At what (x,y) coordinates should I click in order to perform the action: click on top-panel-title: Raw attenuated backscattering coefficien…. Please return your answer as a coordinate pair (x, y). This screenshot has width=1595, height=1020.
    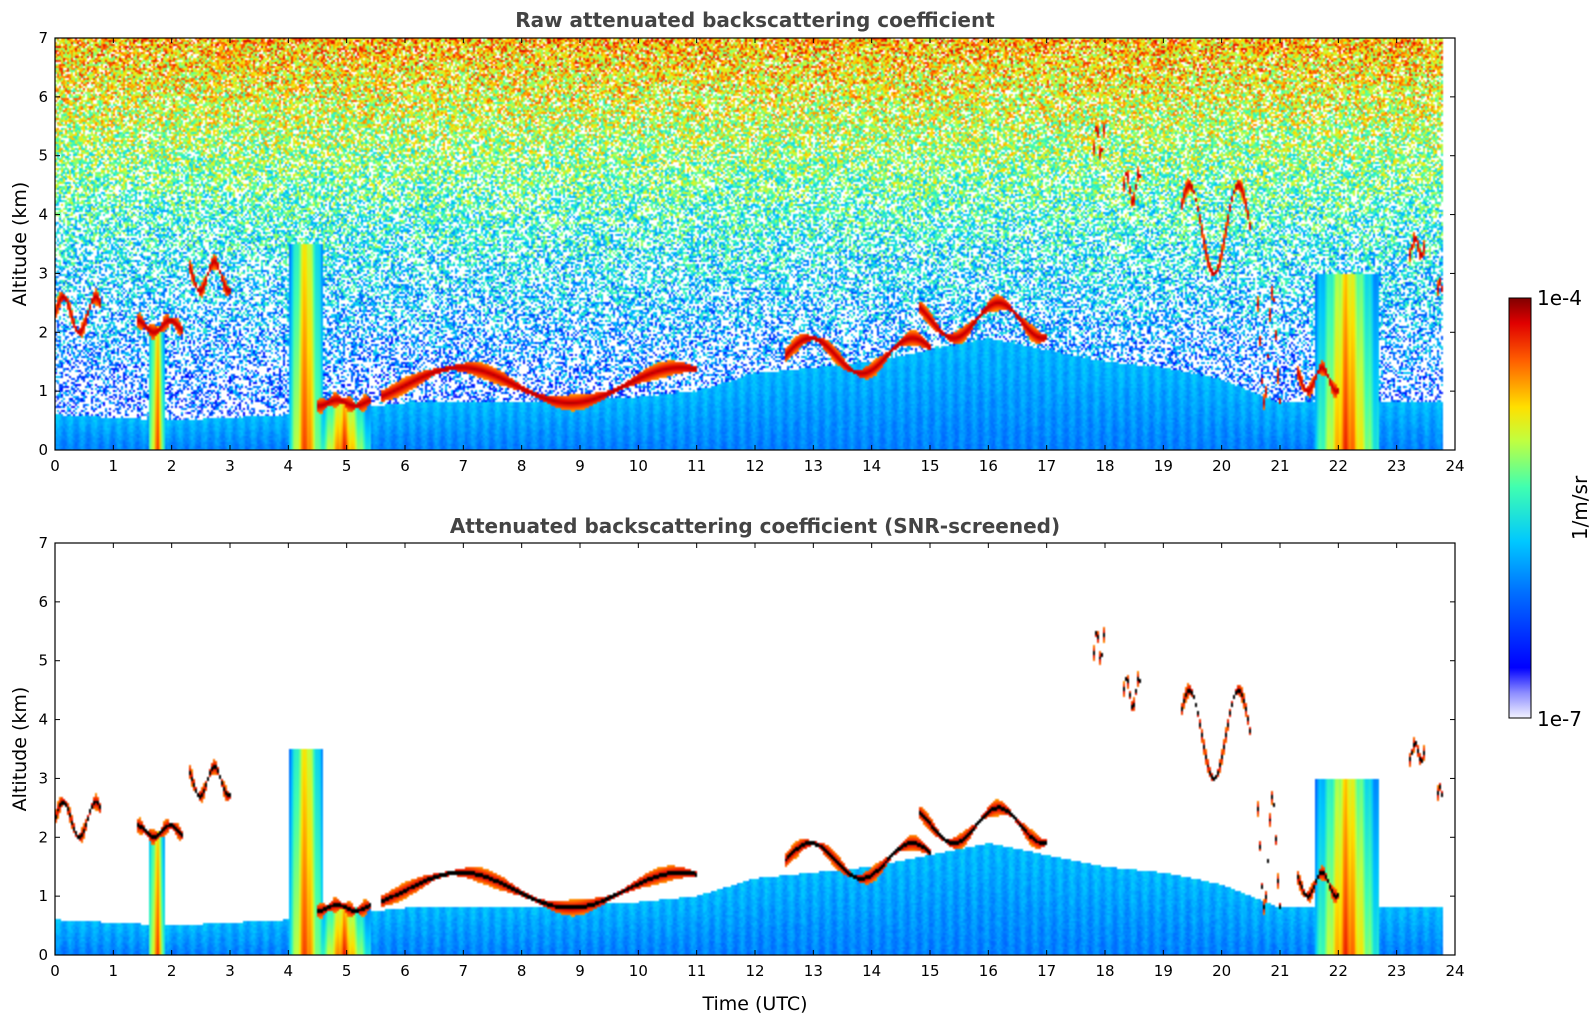
    Looking at the image, I should click on (755, 20).